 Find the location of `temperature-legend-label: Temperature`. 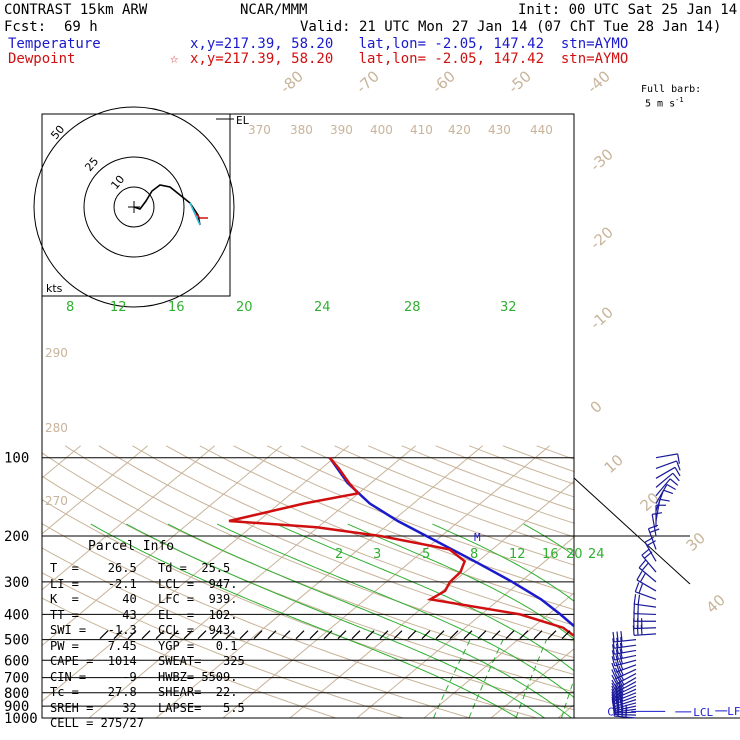

temperature-legend-label: Temperature is located at coordinates (54, 44).